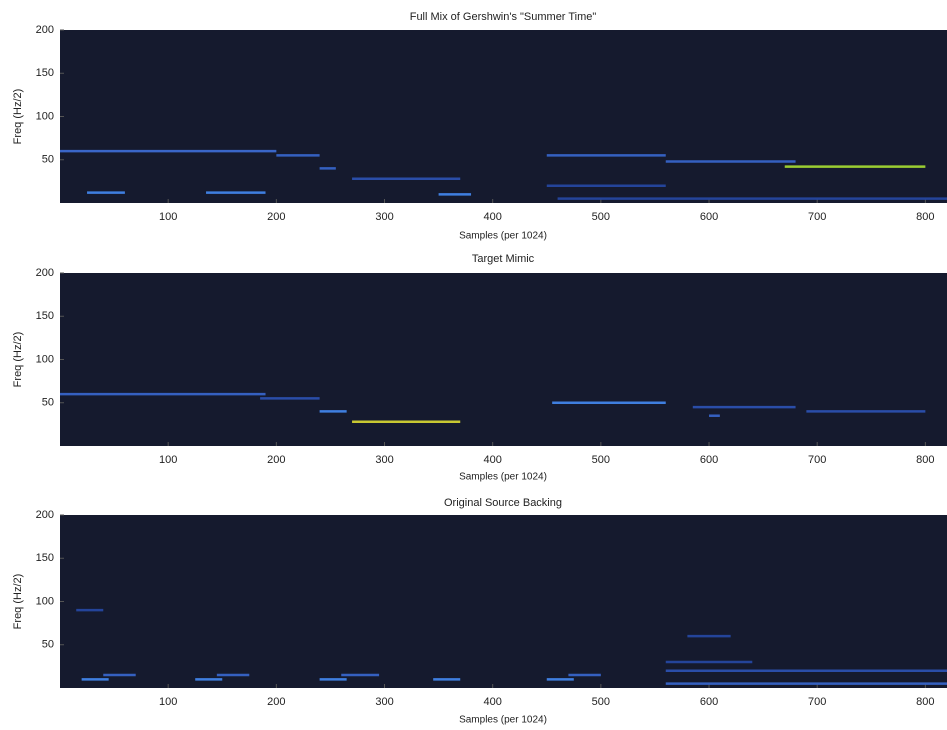 The image size is (947, 730). What do you see at coordinates (503, 17) in the screenshot?
I see `chart-title: Full Mix of Gershwin's "Summer Time"` at bounding box center [503, 17].